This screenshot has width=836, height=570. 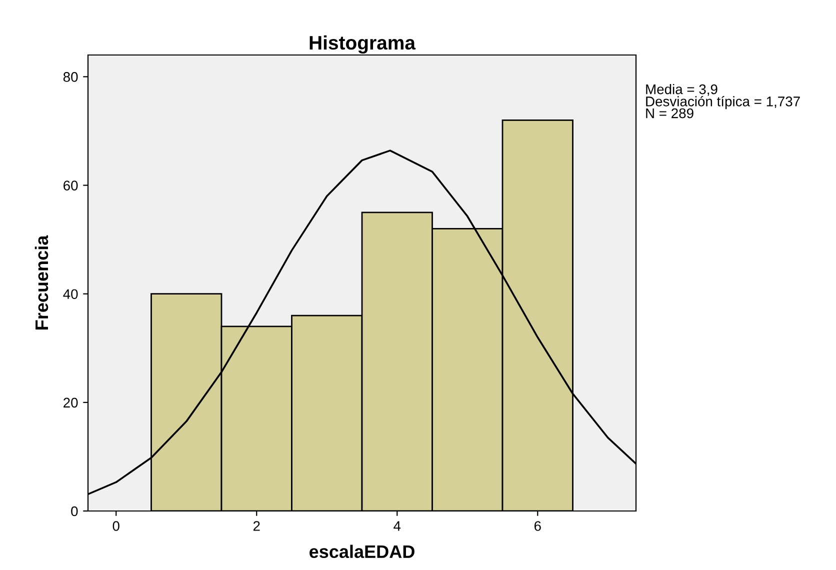 I want to click on y-tick-label: 40, so click(x=70, y=294).